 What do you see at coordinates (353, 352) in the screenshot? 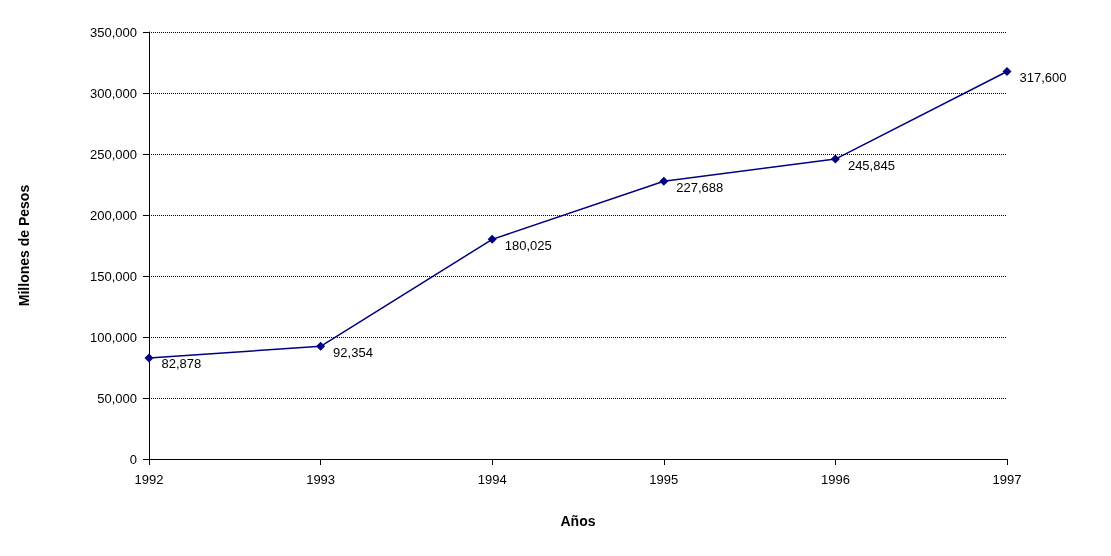
I see `data-label: 92,354` at bounding box center [353, 352].